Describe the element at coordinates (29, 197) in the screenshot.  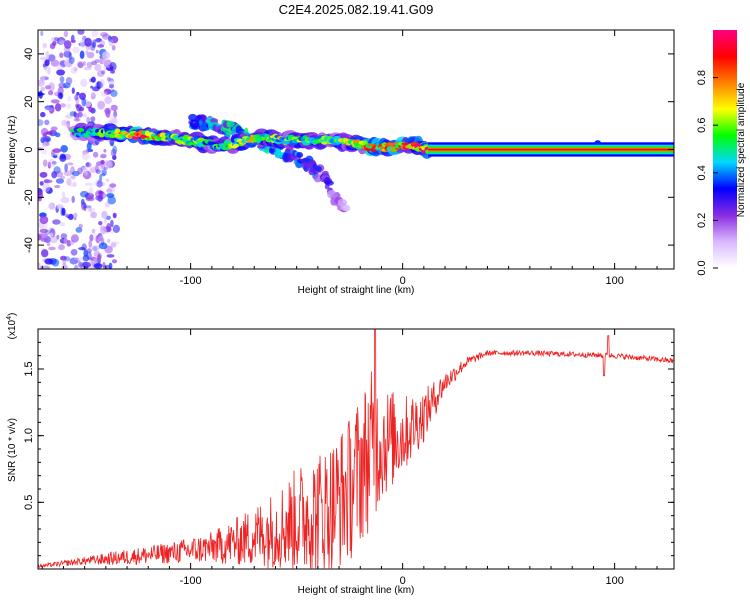
I see `y-tick-label: -20` at that location.